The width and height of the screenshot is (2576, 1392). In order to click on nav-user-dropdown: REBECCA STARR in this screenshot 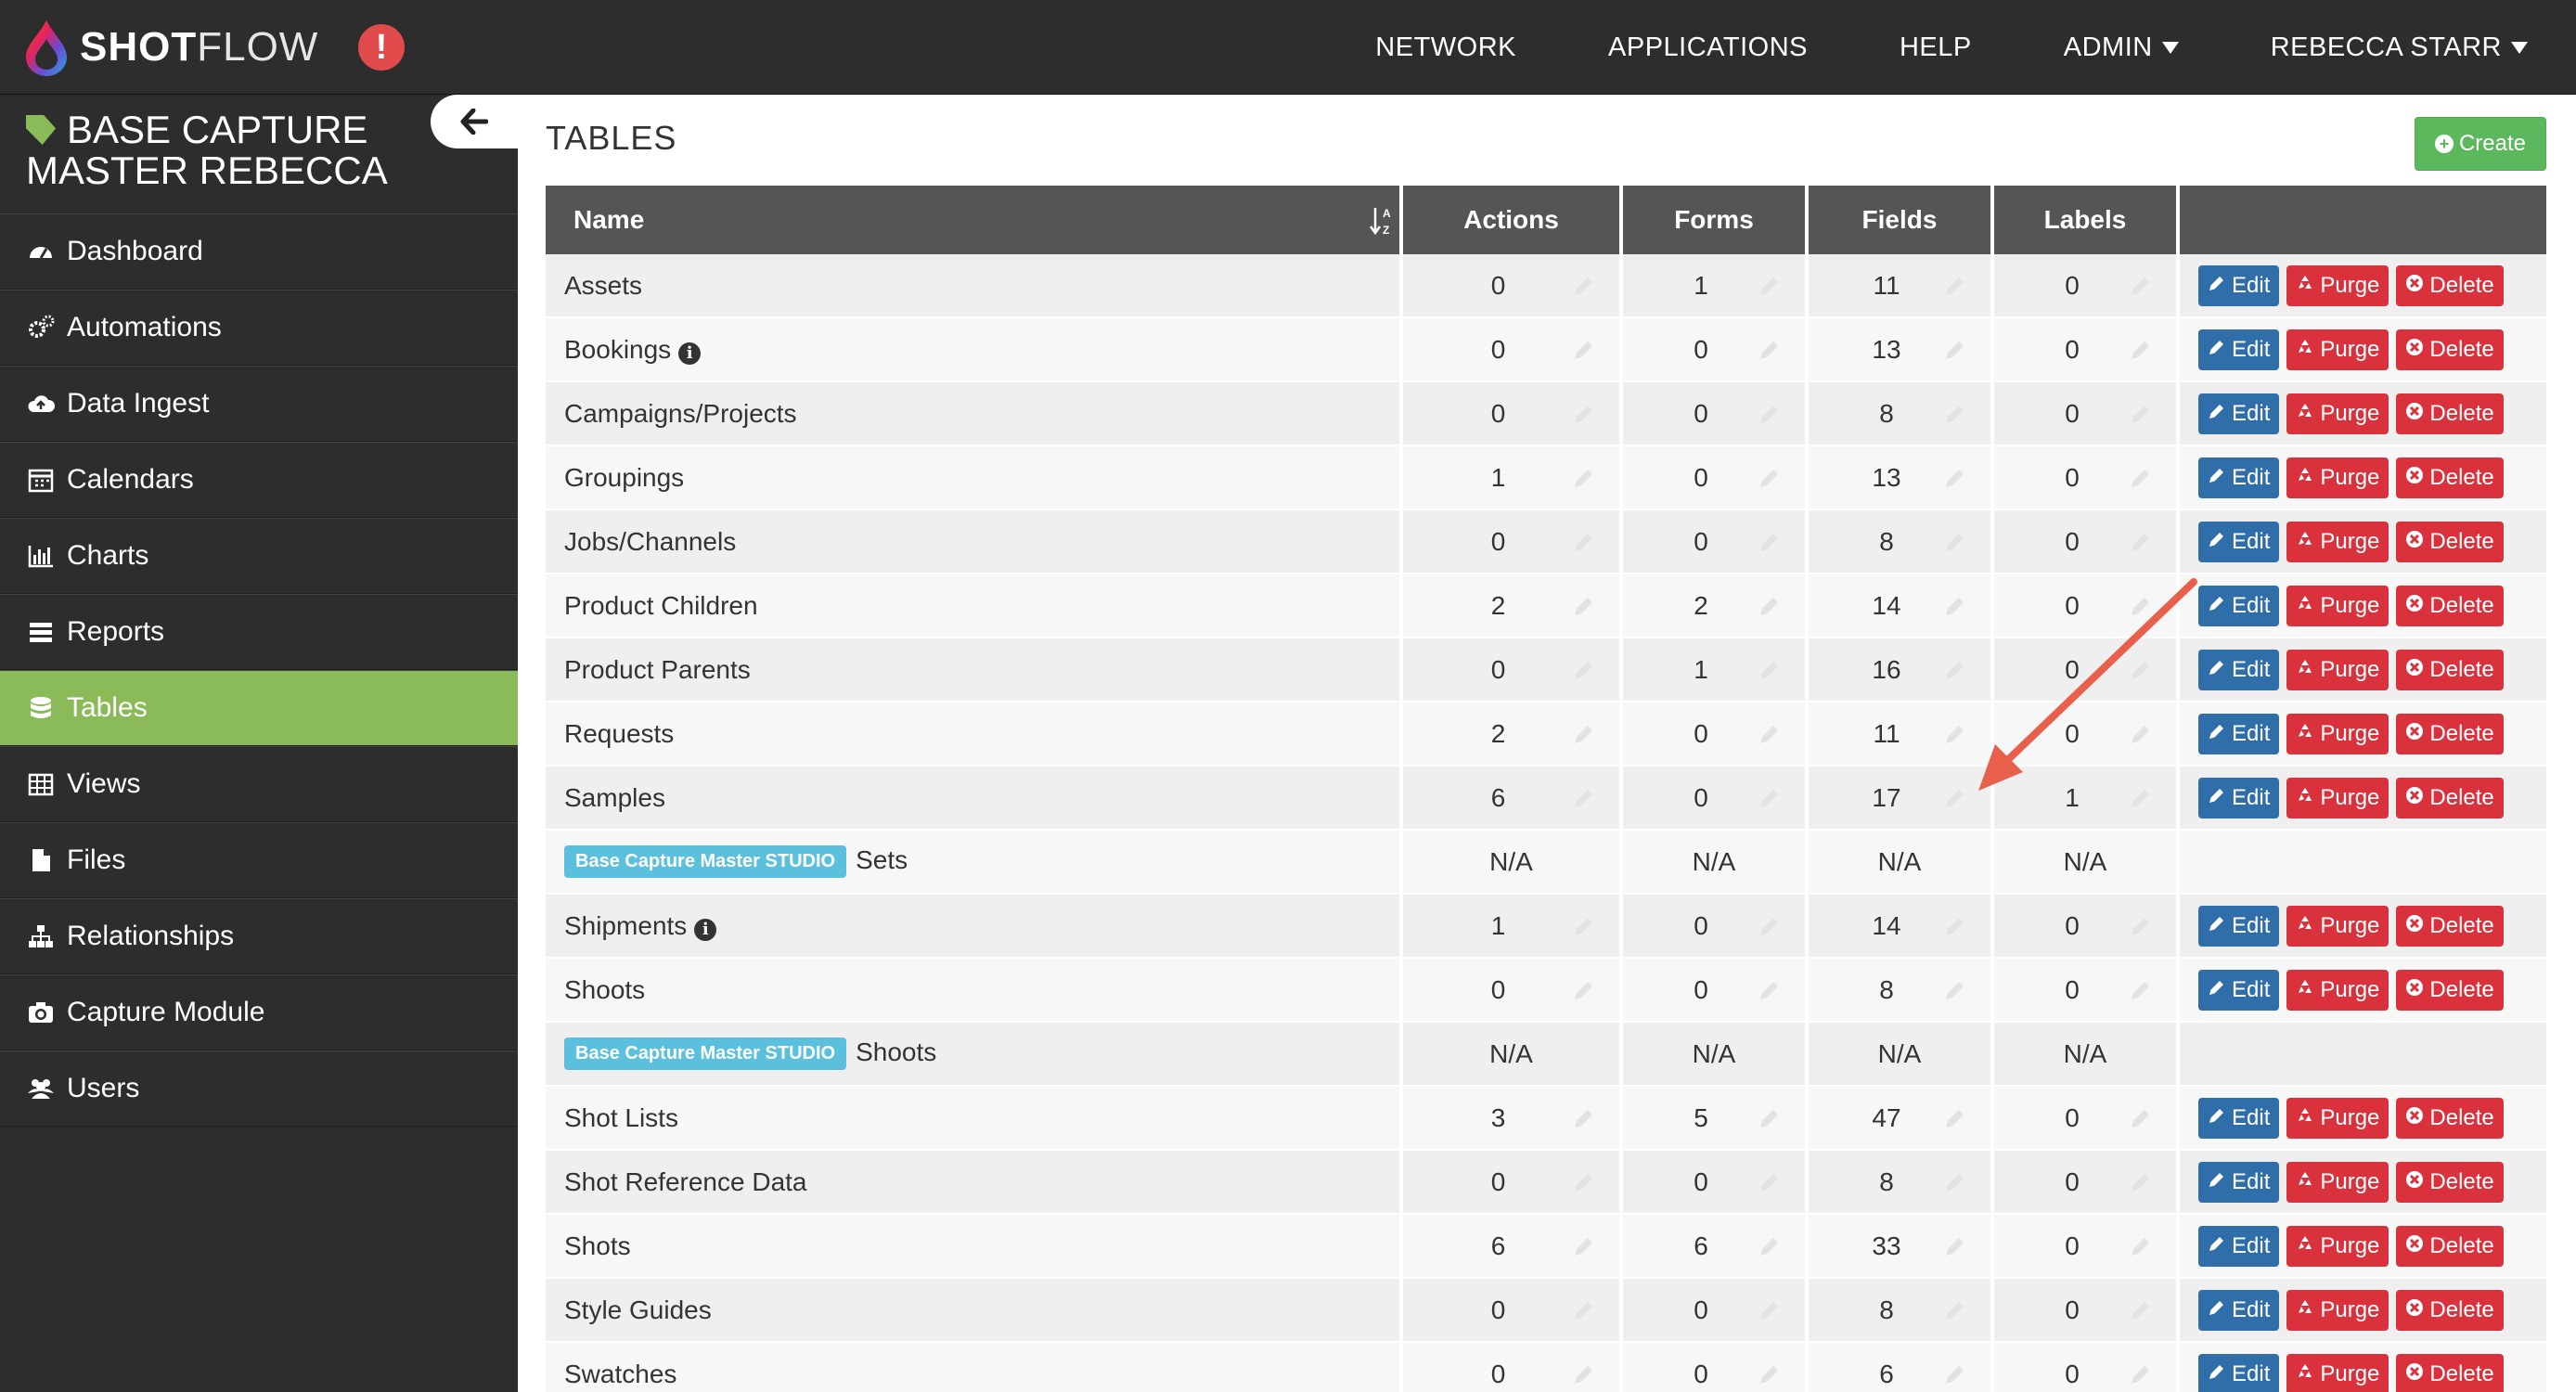, I will do `click(2399, 48)`.